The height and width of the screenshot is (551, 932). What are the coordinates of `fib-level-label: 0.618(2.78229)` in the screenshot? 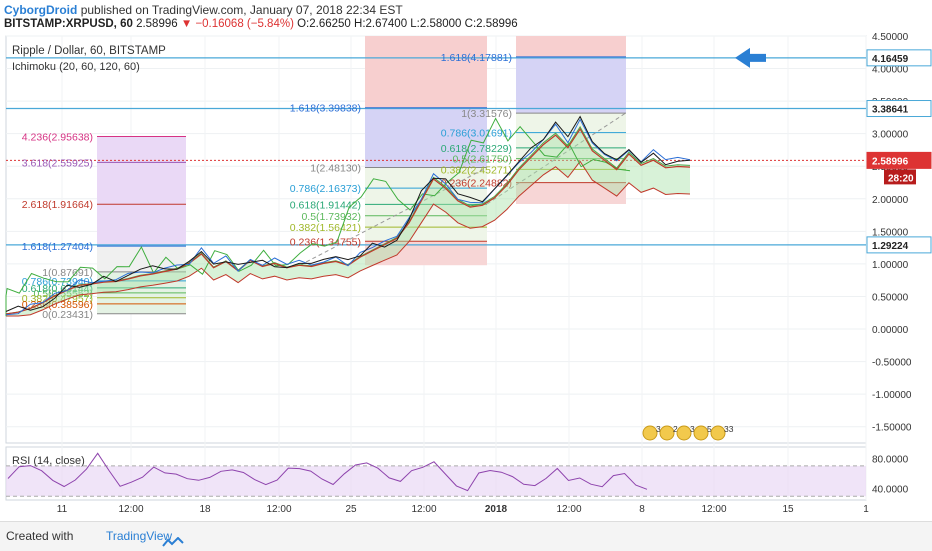 It's located at (476, 149).